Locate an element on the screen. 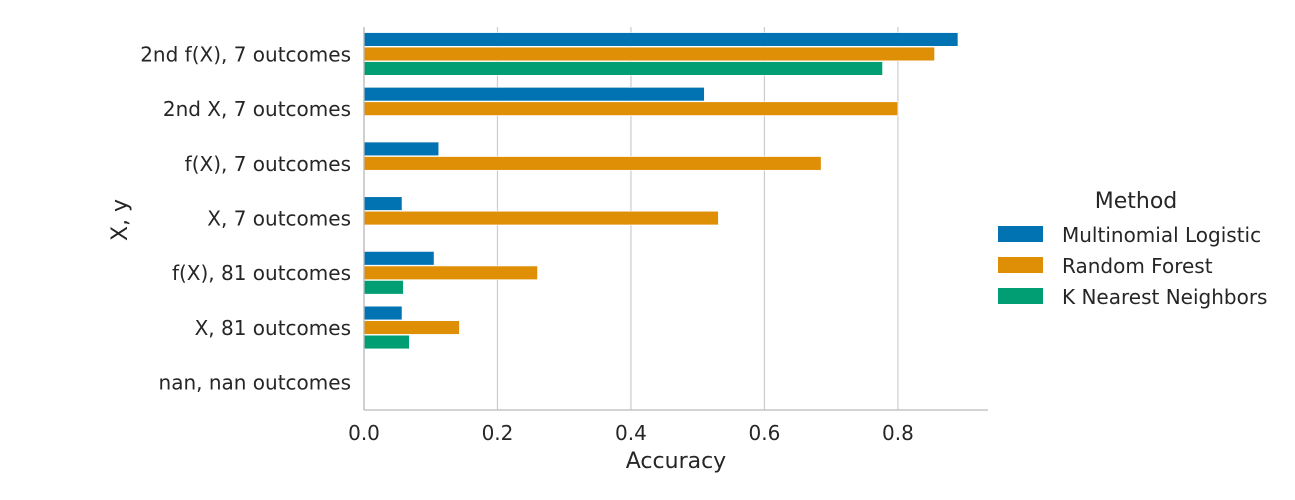  x-tick-label: 0.6 is located at coordinates (765, 433).